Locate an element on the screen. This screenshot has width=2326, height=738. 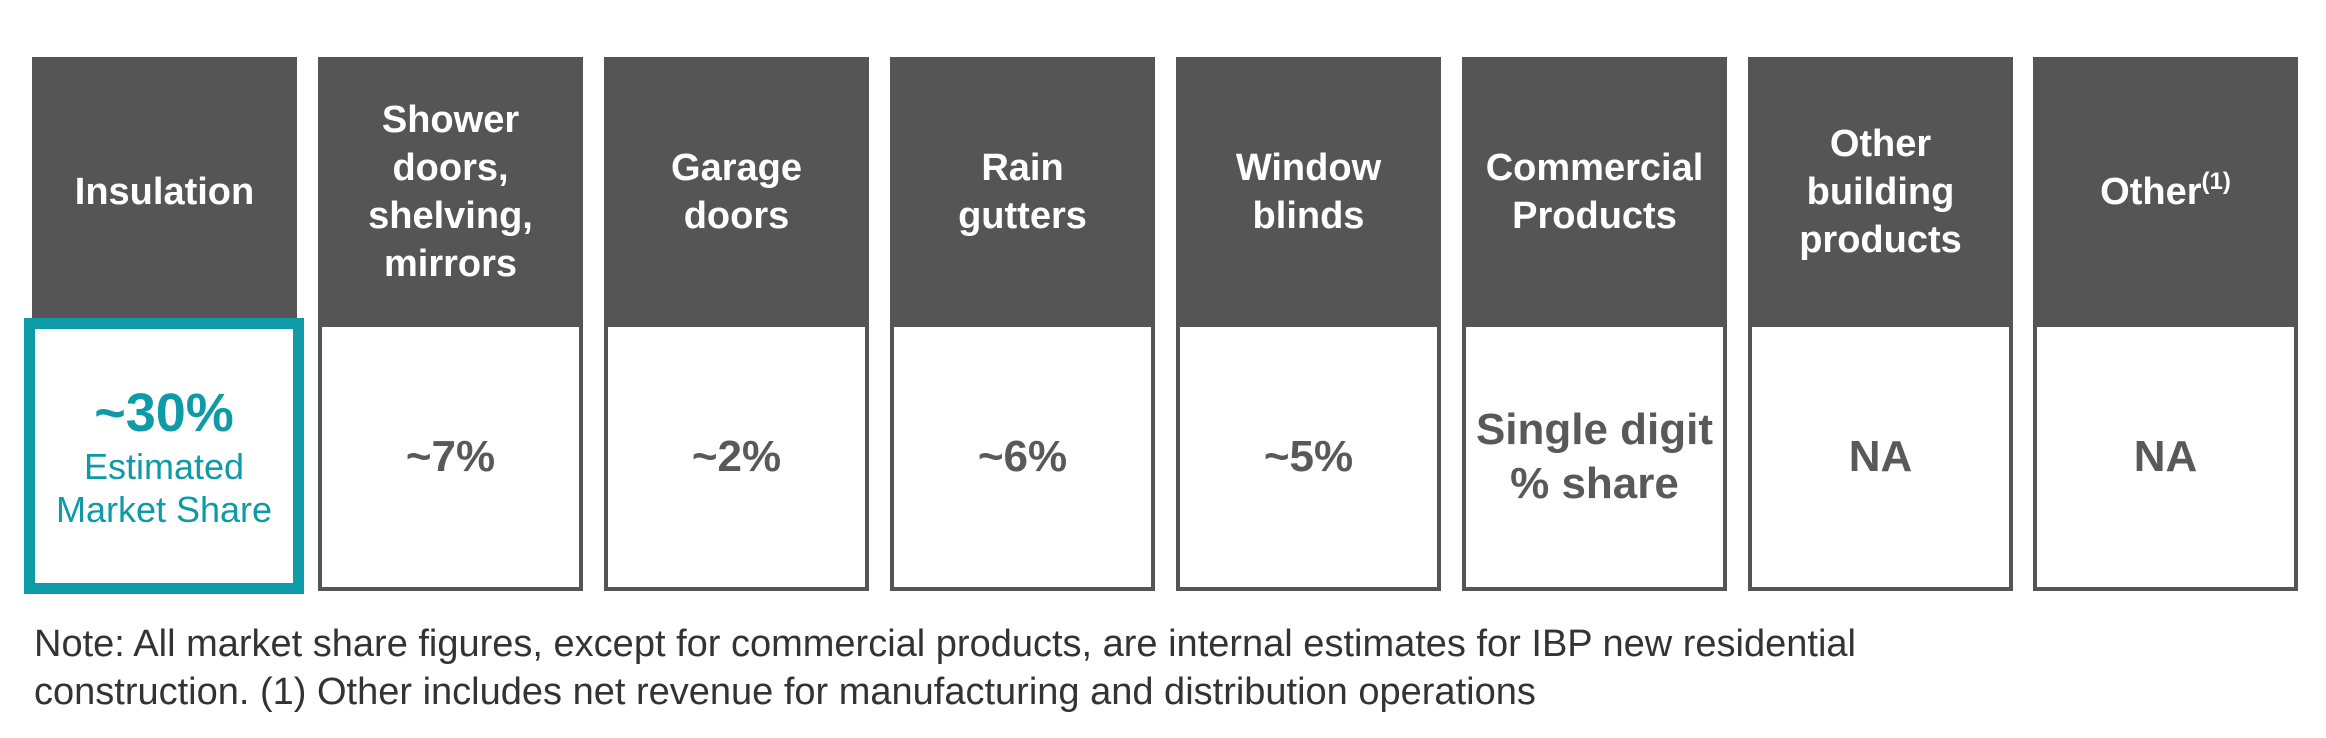
column-header-label: Window blinds is located at coordinates (1308, 192).